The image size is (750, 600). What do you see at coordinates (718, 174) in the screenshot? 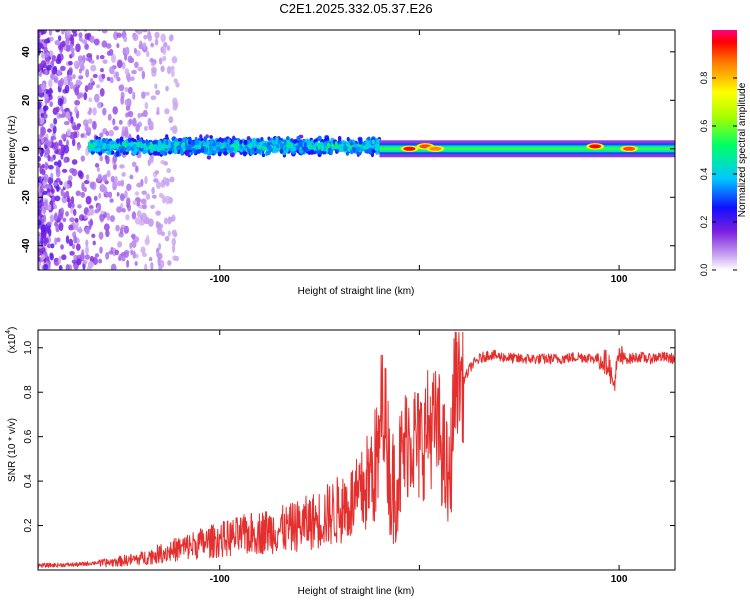
I see `colorbar-ticks: 0.0 0.2 0.4 0.6 0.8` at bounding box center [718, 174].